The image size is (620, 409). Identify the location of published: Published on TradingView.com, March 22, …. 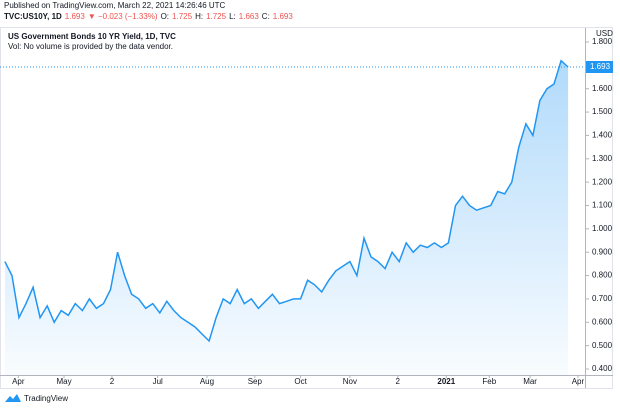
(115, 5).